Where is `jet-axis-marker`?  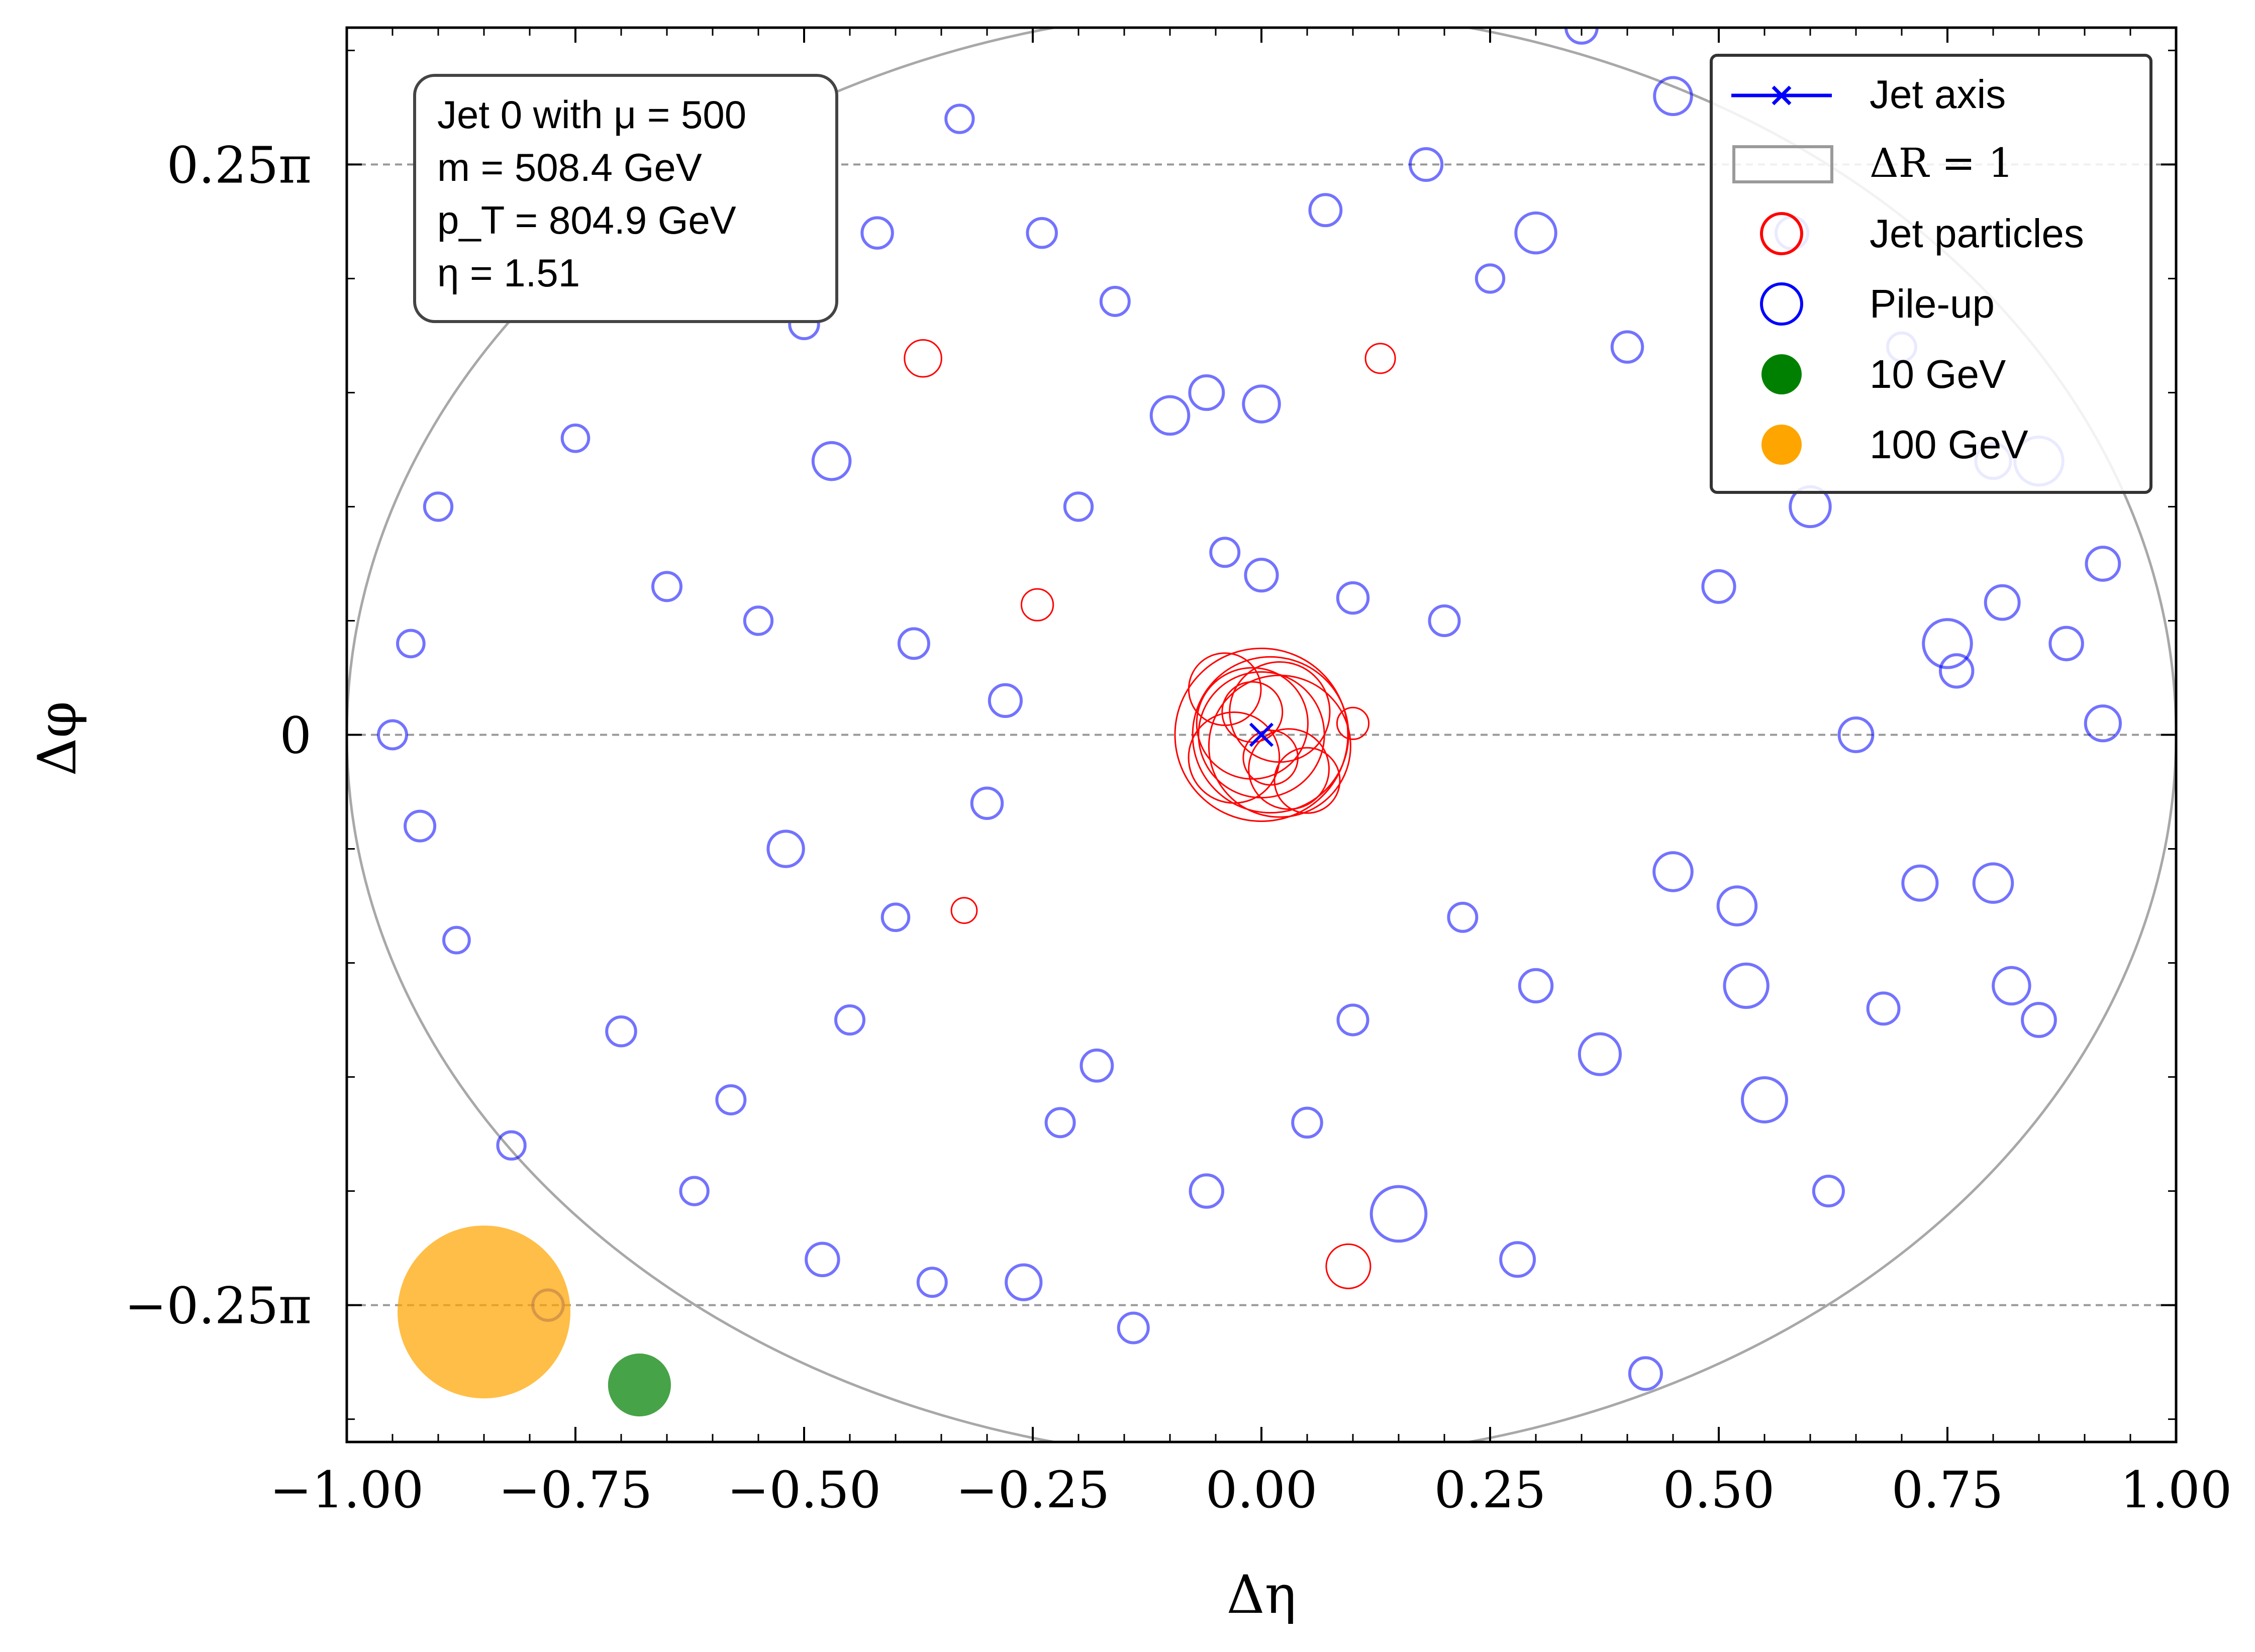 jet-axis-marker is located at coordinates (1261, 734).